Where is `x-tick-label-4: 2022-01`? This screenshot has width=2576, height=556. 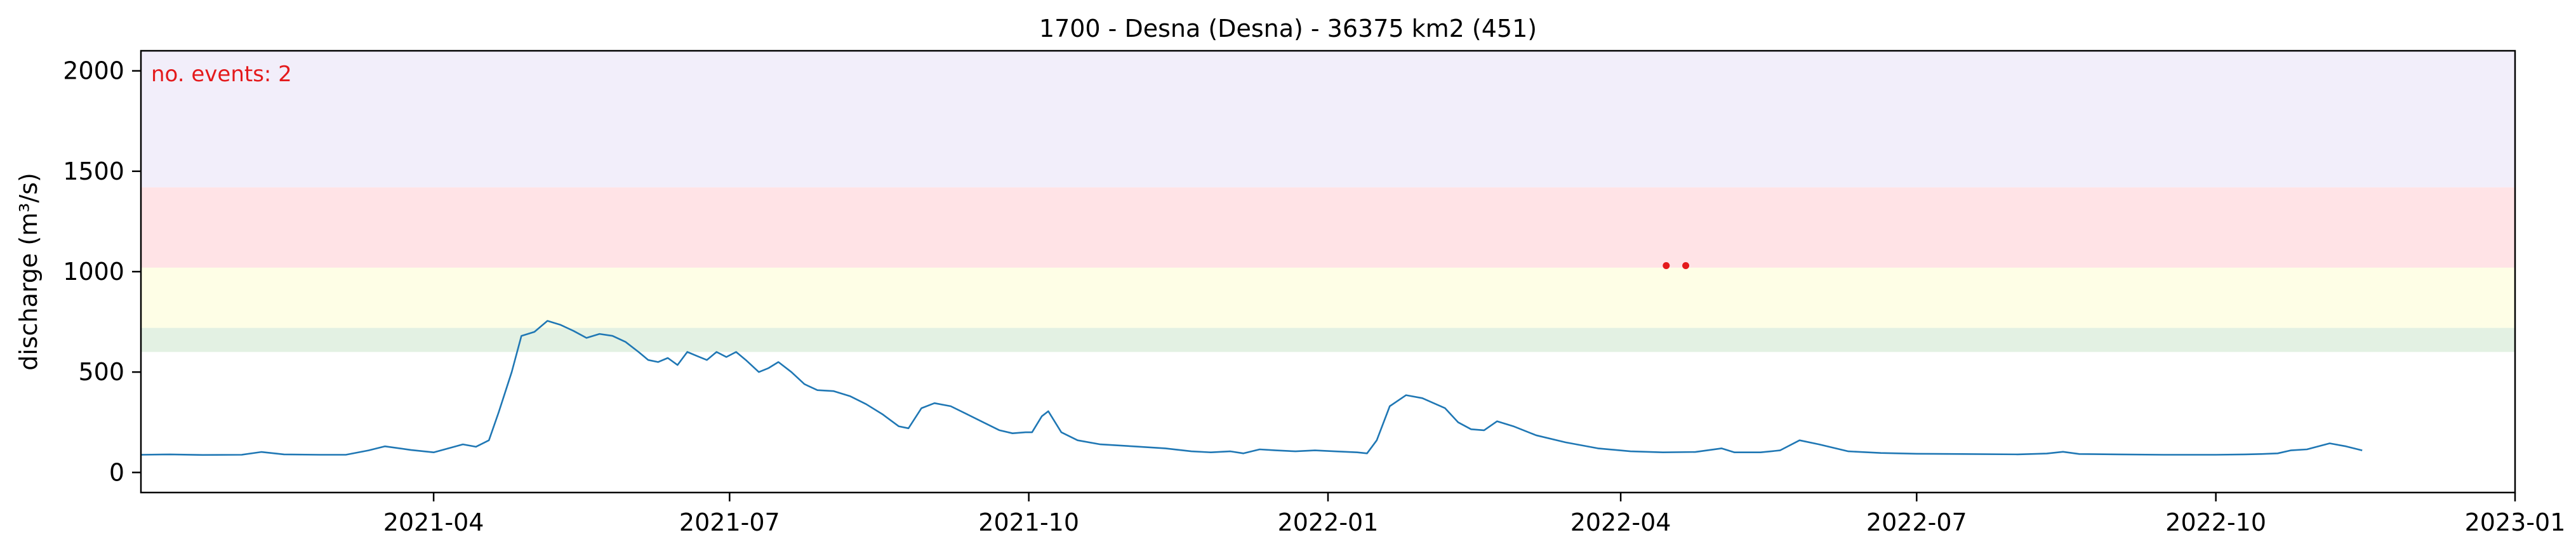
x-tick-label-4: 2022-01 is located at coordinates (1328, 522).